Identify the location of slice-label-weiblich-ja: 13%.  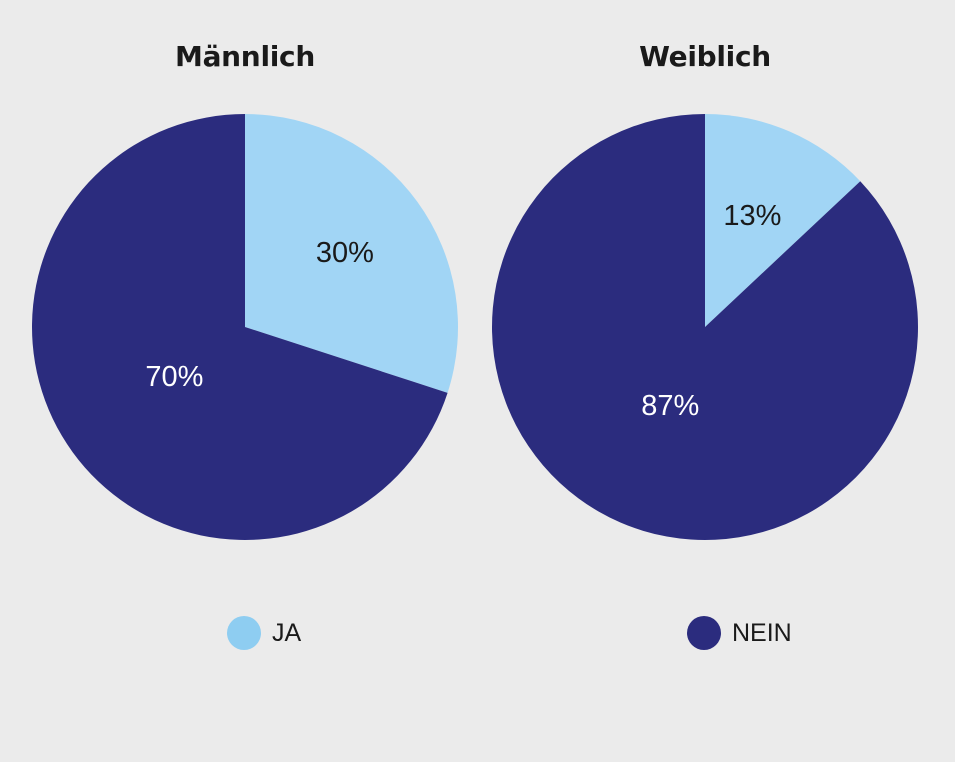
(752, 216).